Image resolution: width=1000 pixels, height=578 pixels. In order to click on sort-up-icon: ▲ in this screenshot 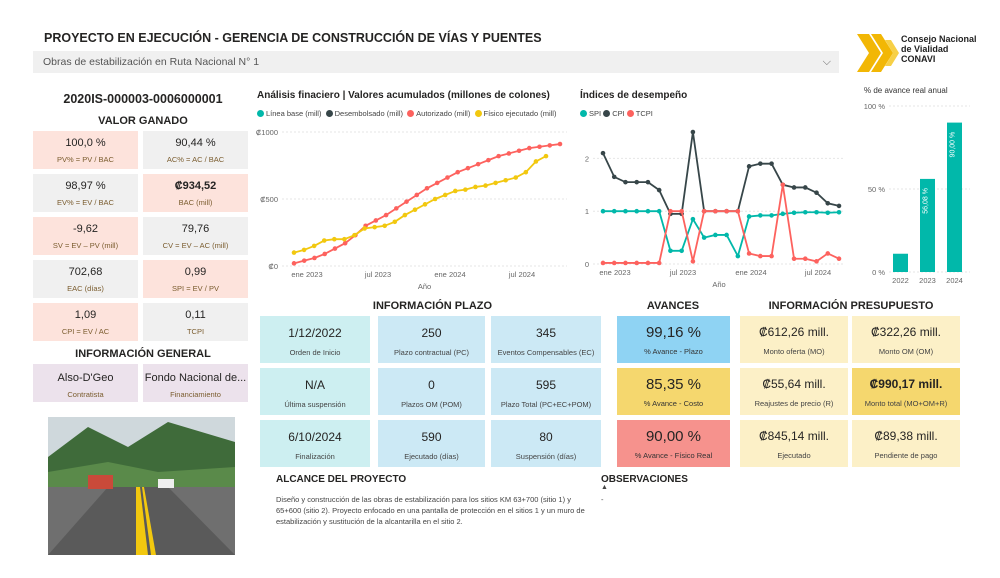, I will do `click(604, 487)`.